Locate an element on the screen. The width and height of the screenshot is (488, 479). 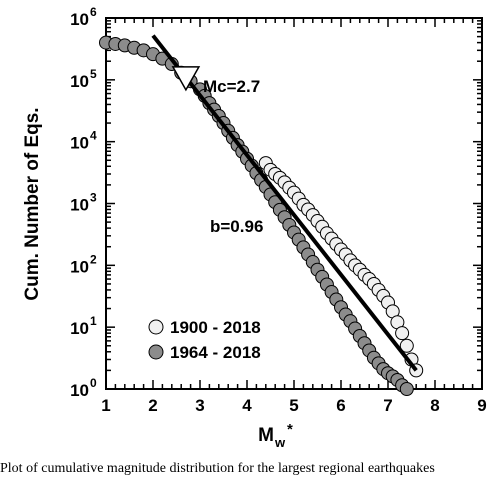
x-axis-title-subscript: w is located at coordinates (280, 442).